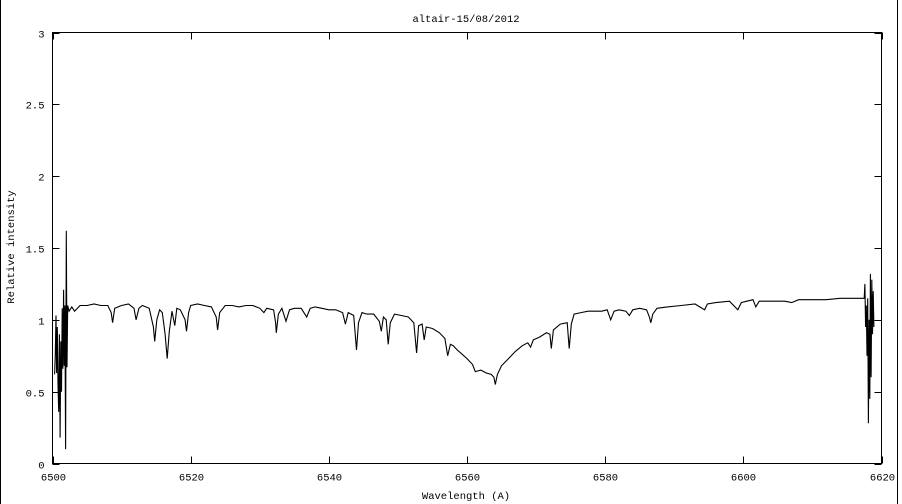 The height and width of the screenshot is (504, 902). I want to click on chart-title: altair-15/08/2012, so click(465, 20).